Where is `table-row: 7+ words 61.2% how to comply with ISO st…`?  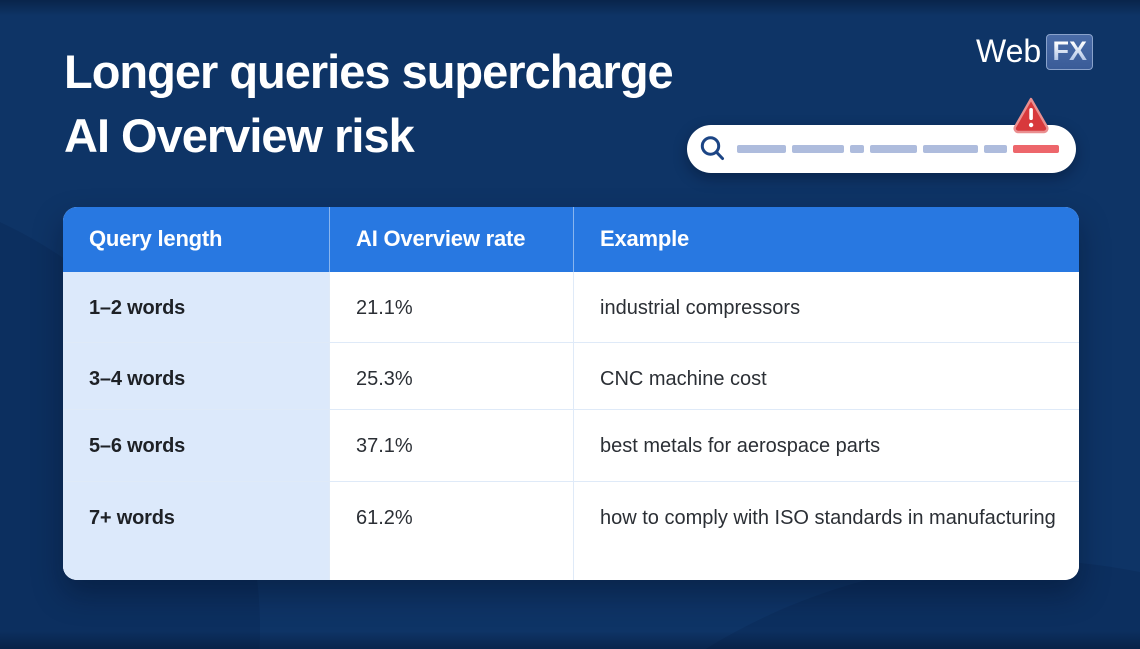 table-row: 7+ words 61.2% how to comply with ISO st… is located at coordinates (571, 530).